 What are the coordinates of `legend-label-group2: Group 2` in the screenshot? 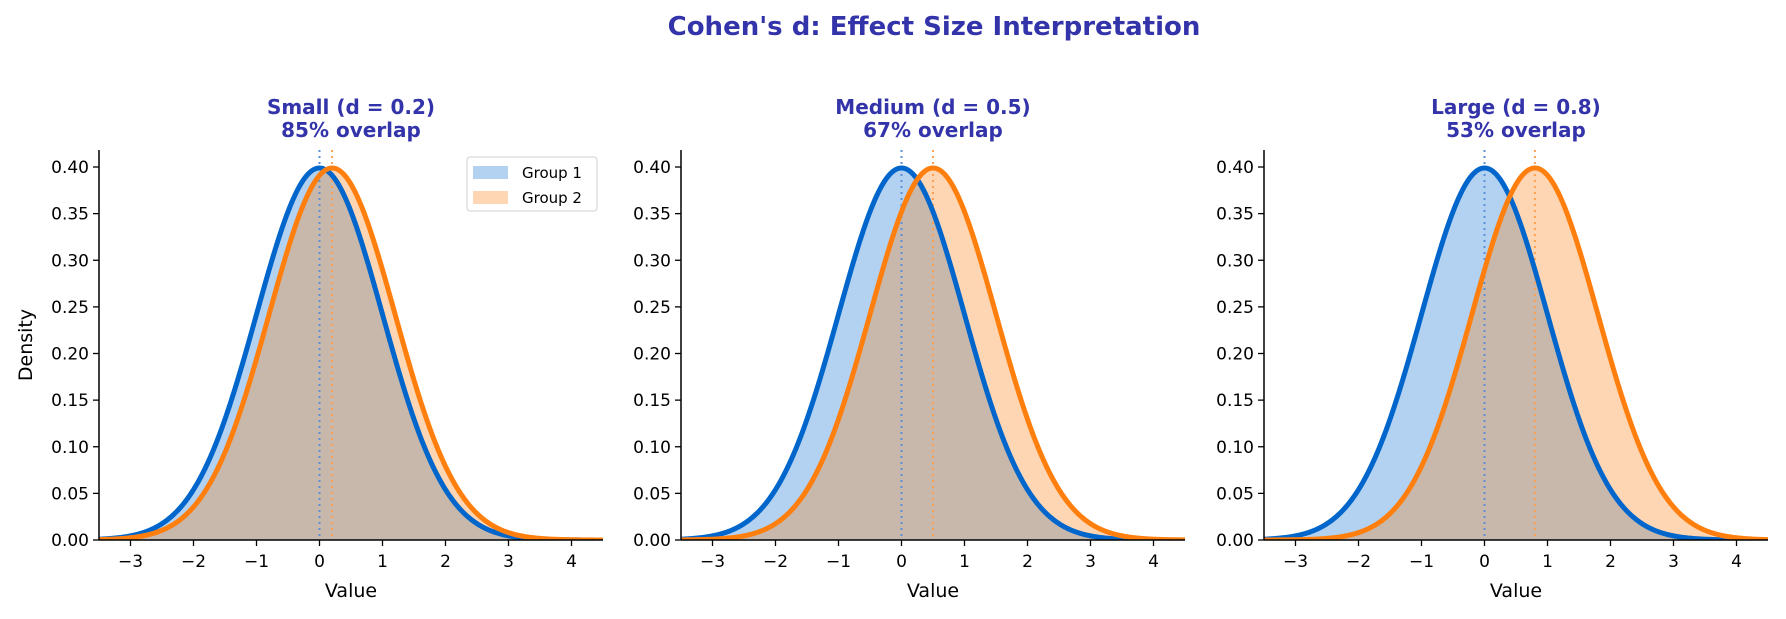 It's located at (552, 198).